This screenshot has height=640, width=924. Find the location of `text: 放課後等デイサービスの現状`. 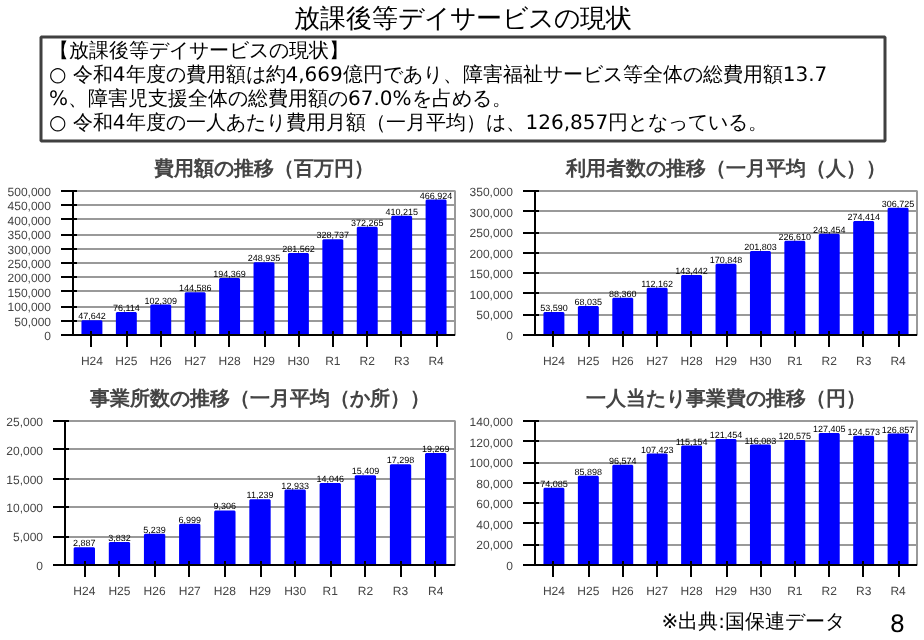

text: 放課後等デイサービスの現状 is located at coordinates (463, 20).